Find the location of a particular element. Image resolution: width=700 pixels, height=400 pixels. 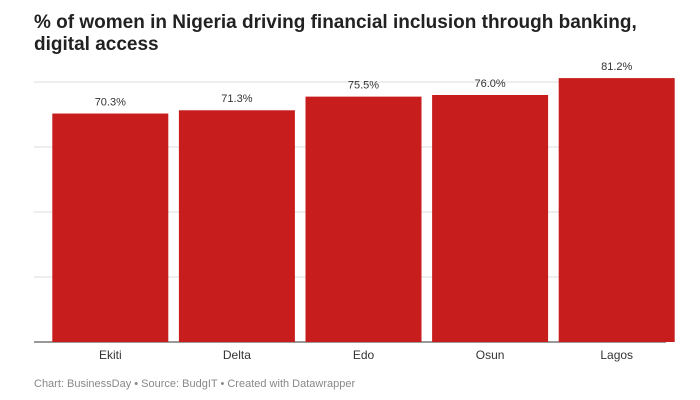

data-label: 75.5% is located at coordinates (363, 86).